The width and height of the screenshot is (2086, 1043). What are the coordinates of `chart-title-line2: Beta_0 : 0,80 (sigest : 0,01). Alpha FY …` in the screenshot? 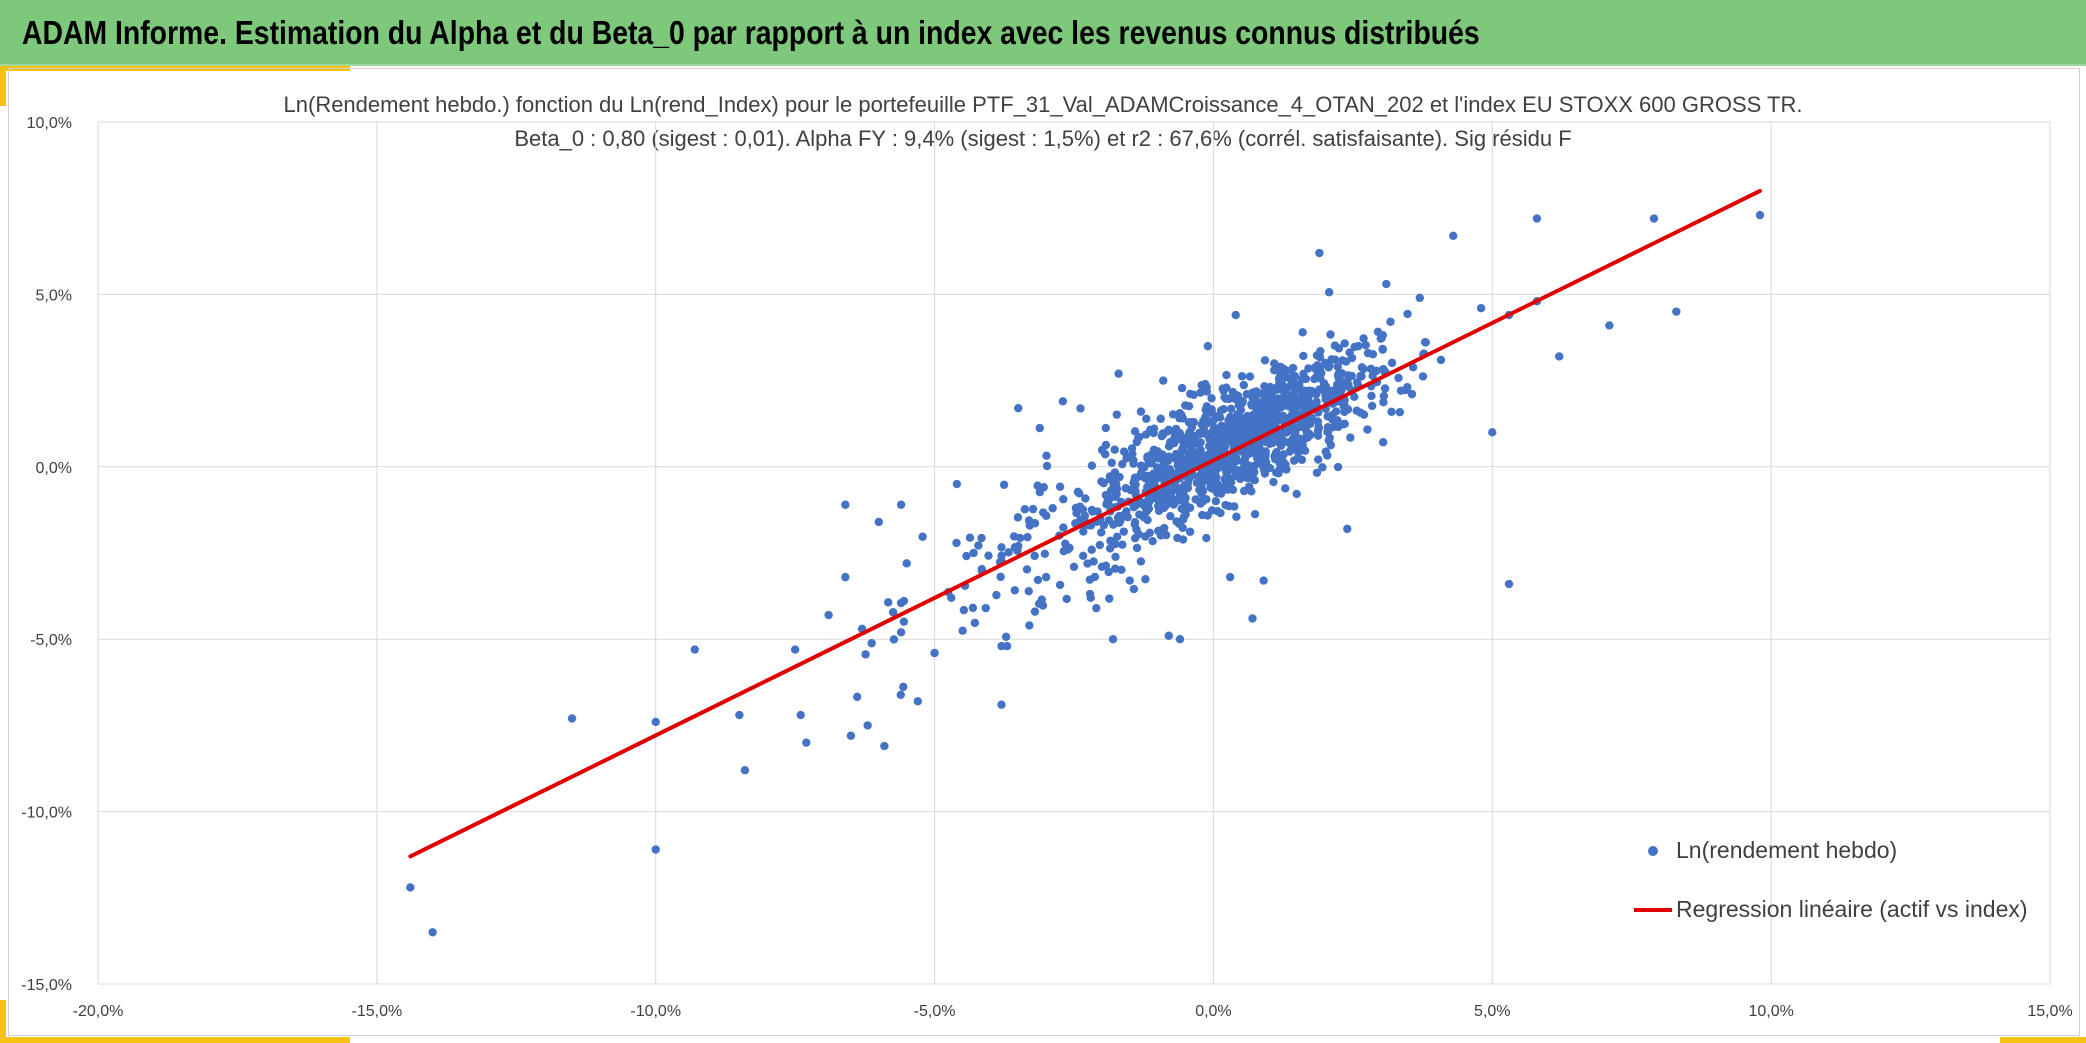 It's located at (1043, 138).